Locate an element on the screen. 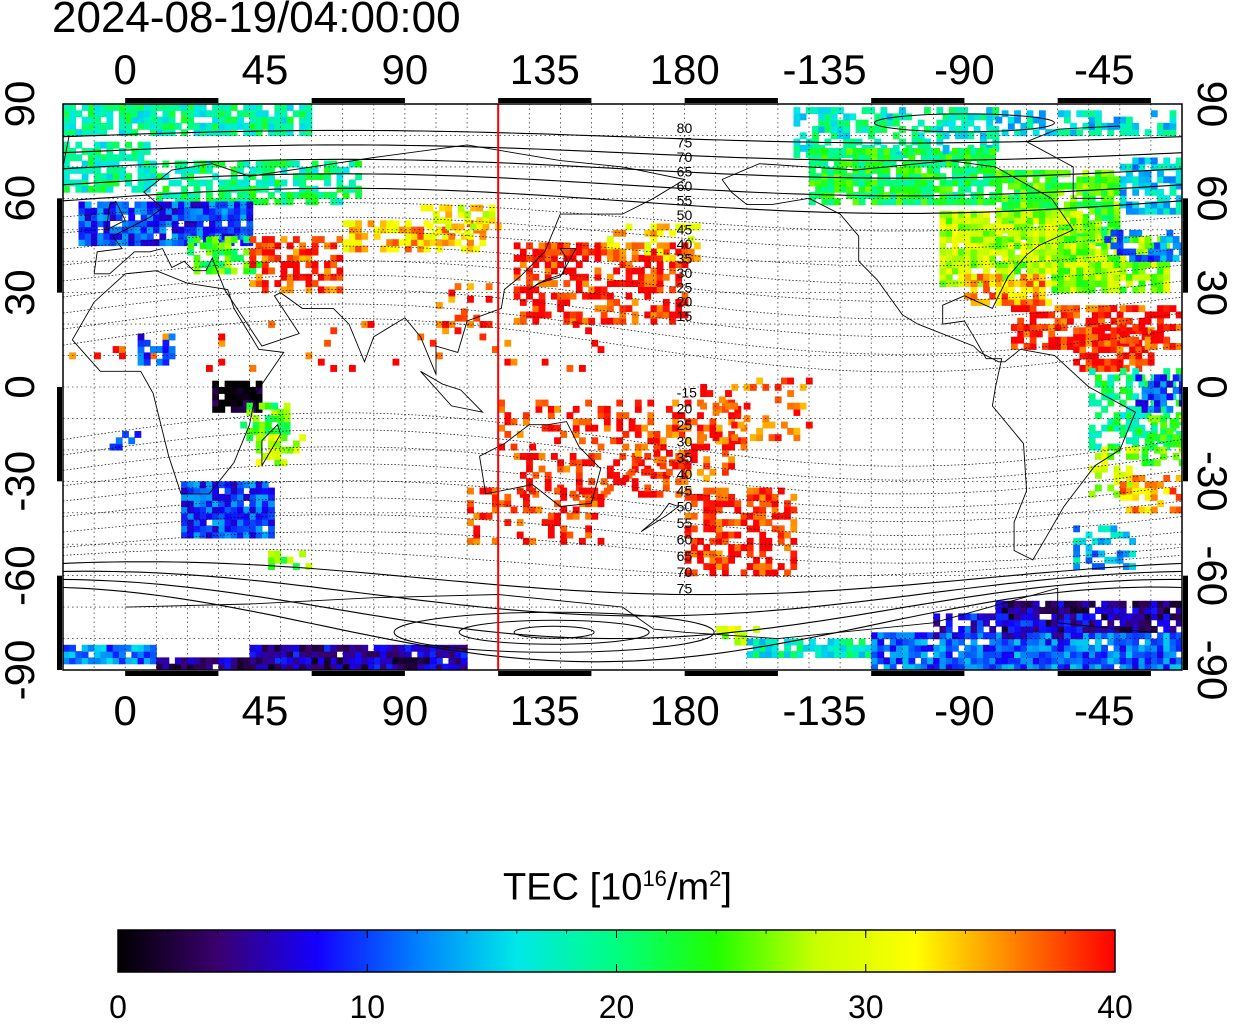 This screenshot has width=1235, height=1030. contour-label: 55 is located at coordinates (685, 201).